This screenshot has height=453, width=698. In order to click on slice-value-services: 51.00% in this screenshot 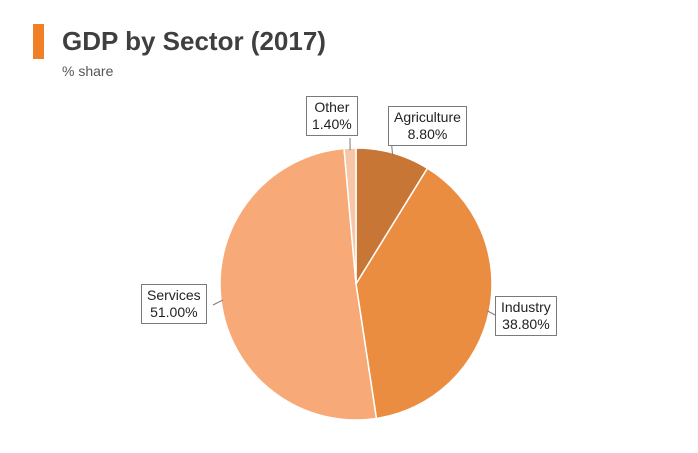, I will do `click(174, 312)`.